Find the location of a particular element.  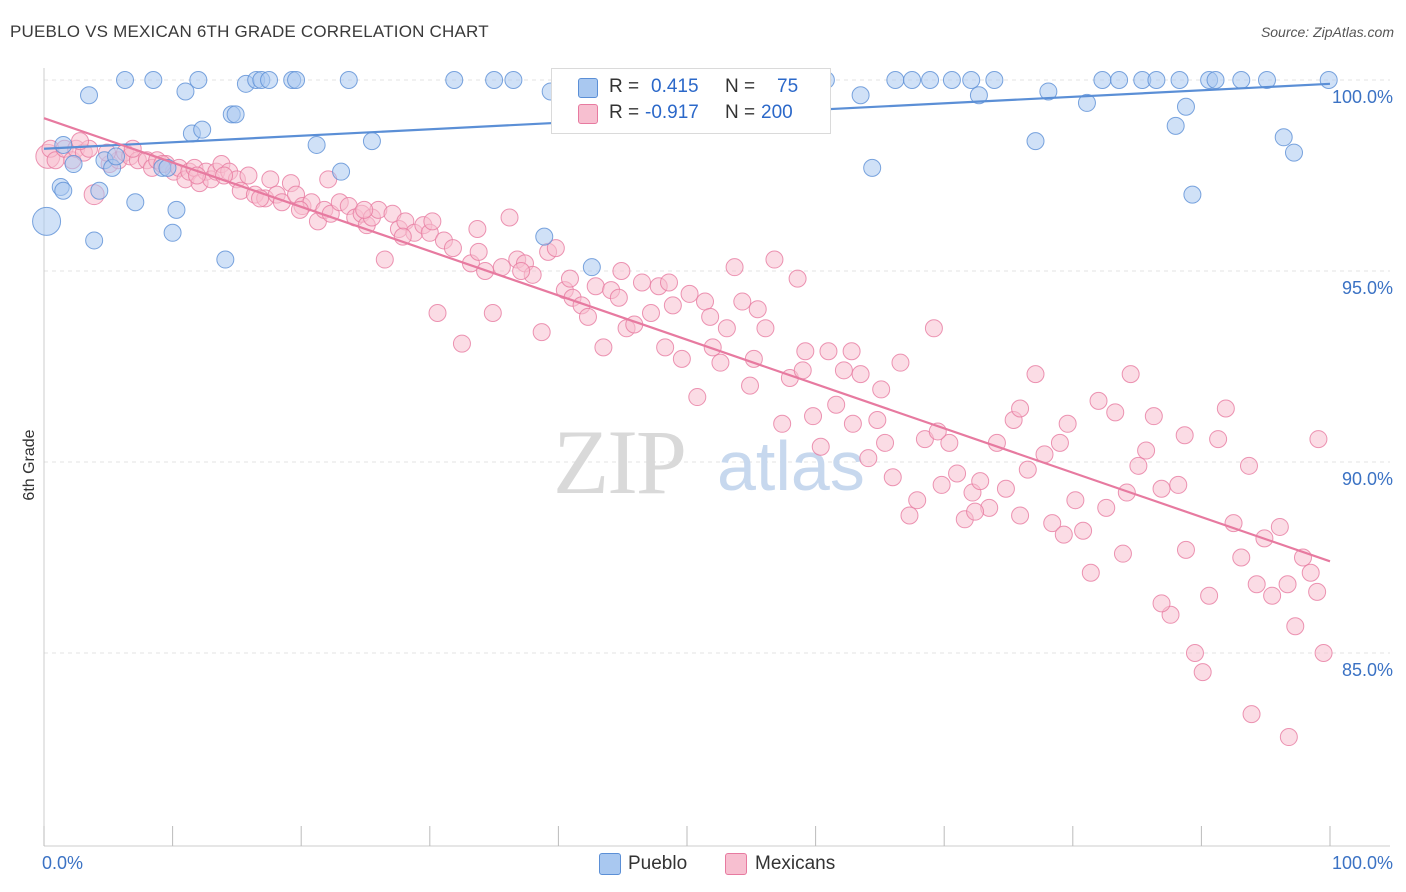

n-label: N = is located at coordinates (740, 86).